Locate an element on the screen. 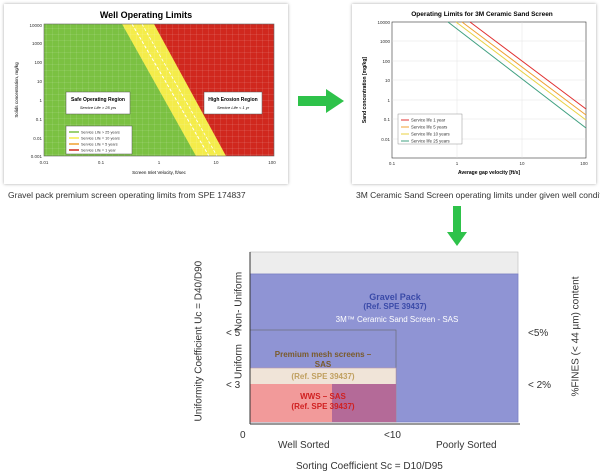  x-lt10-label: <10 is located at coordinates (392, 435).